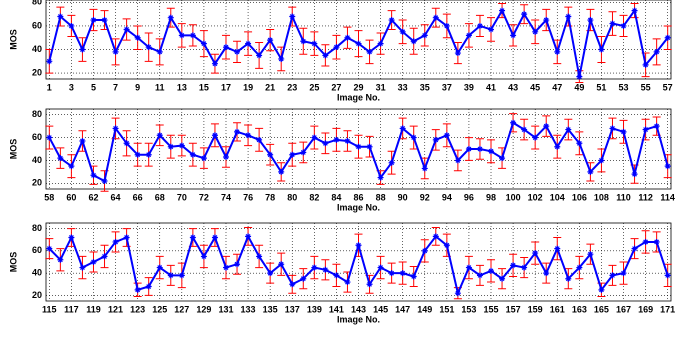 Image resolution: width=677 pixels, height=337 pixels. I want to click on x-tick-label: 82, so click(314, 197).